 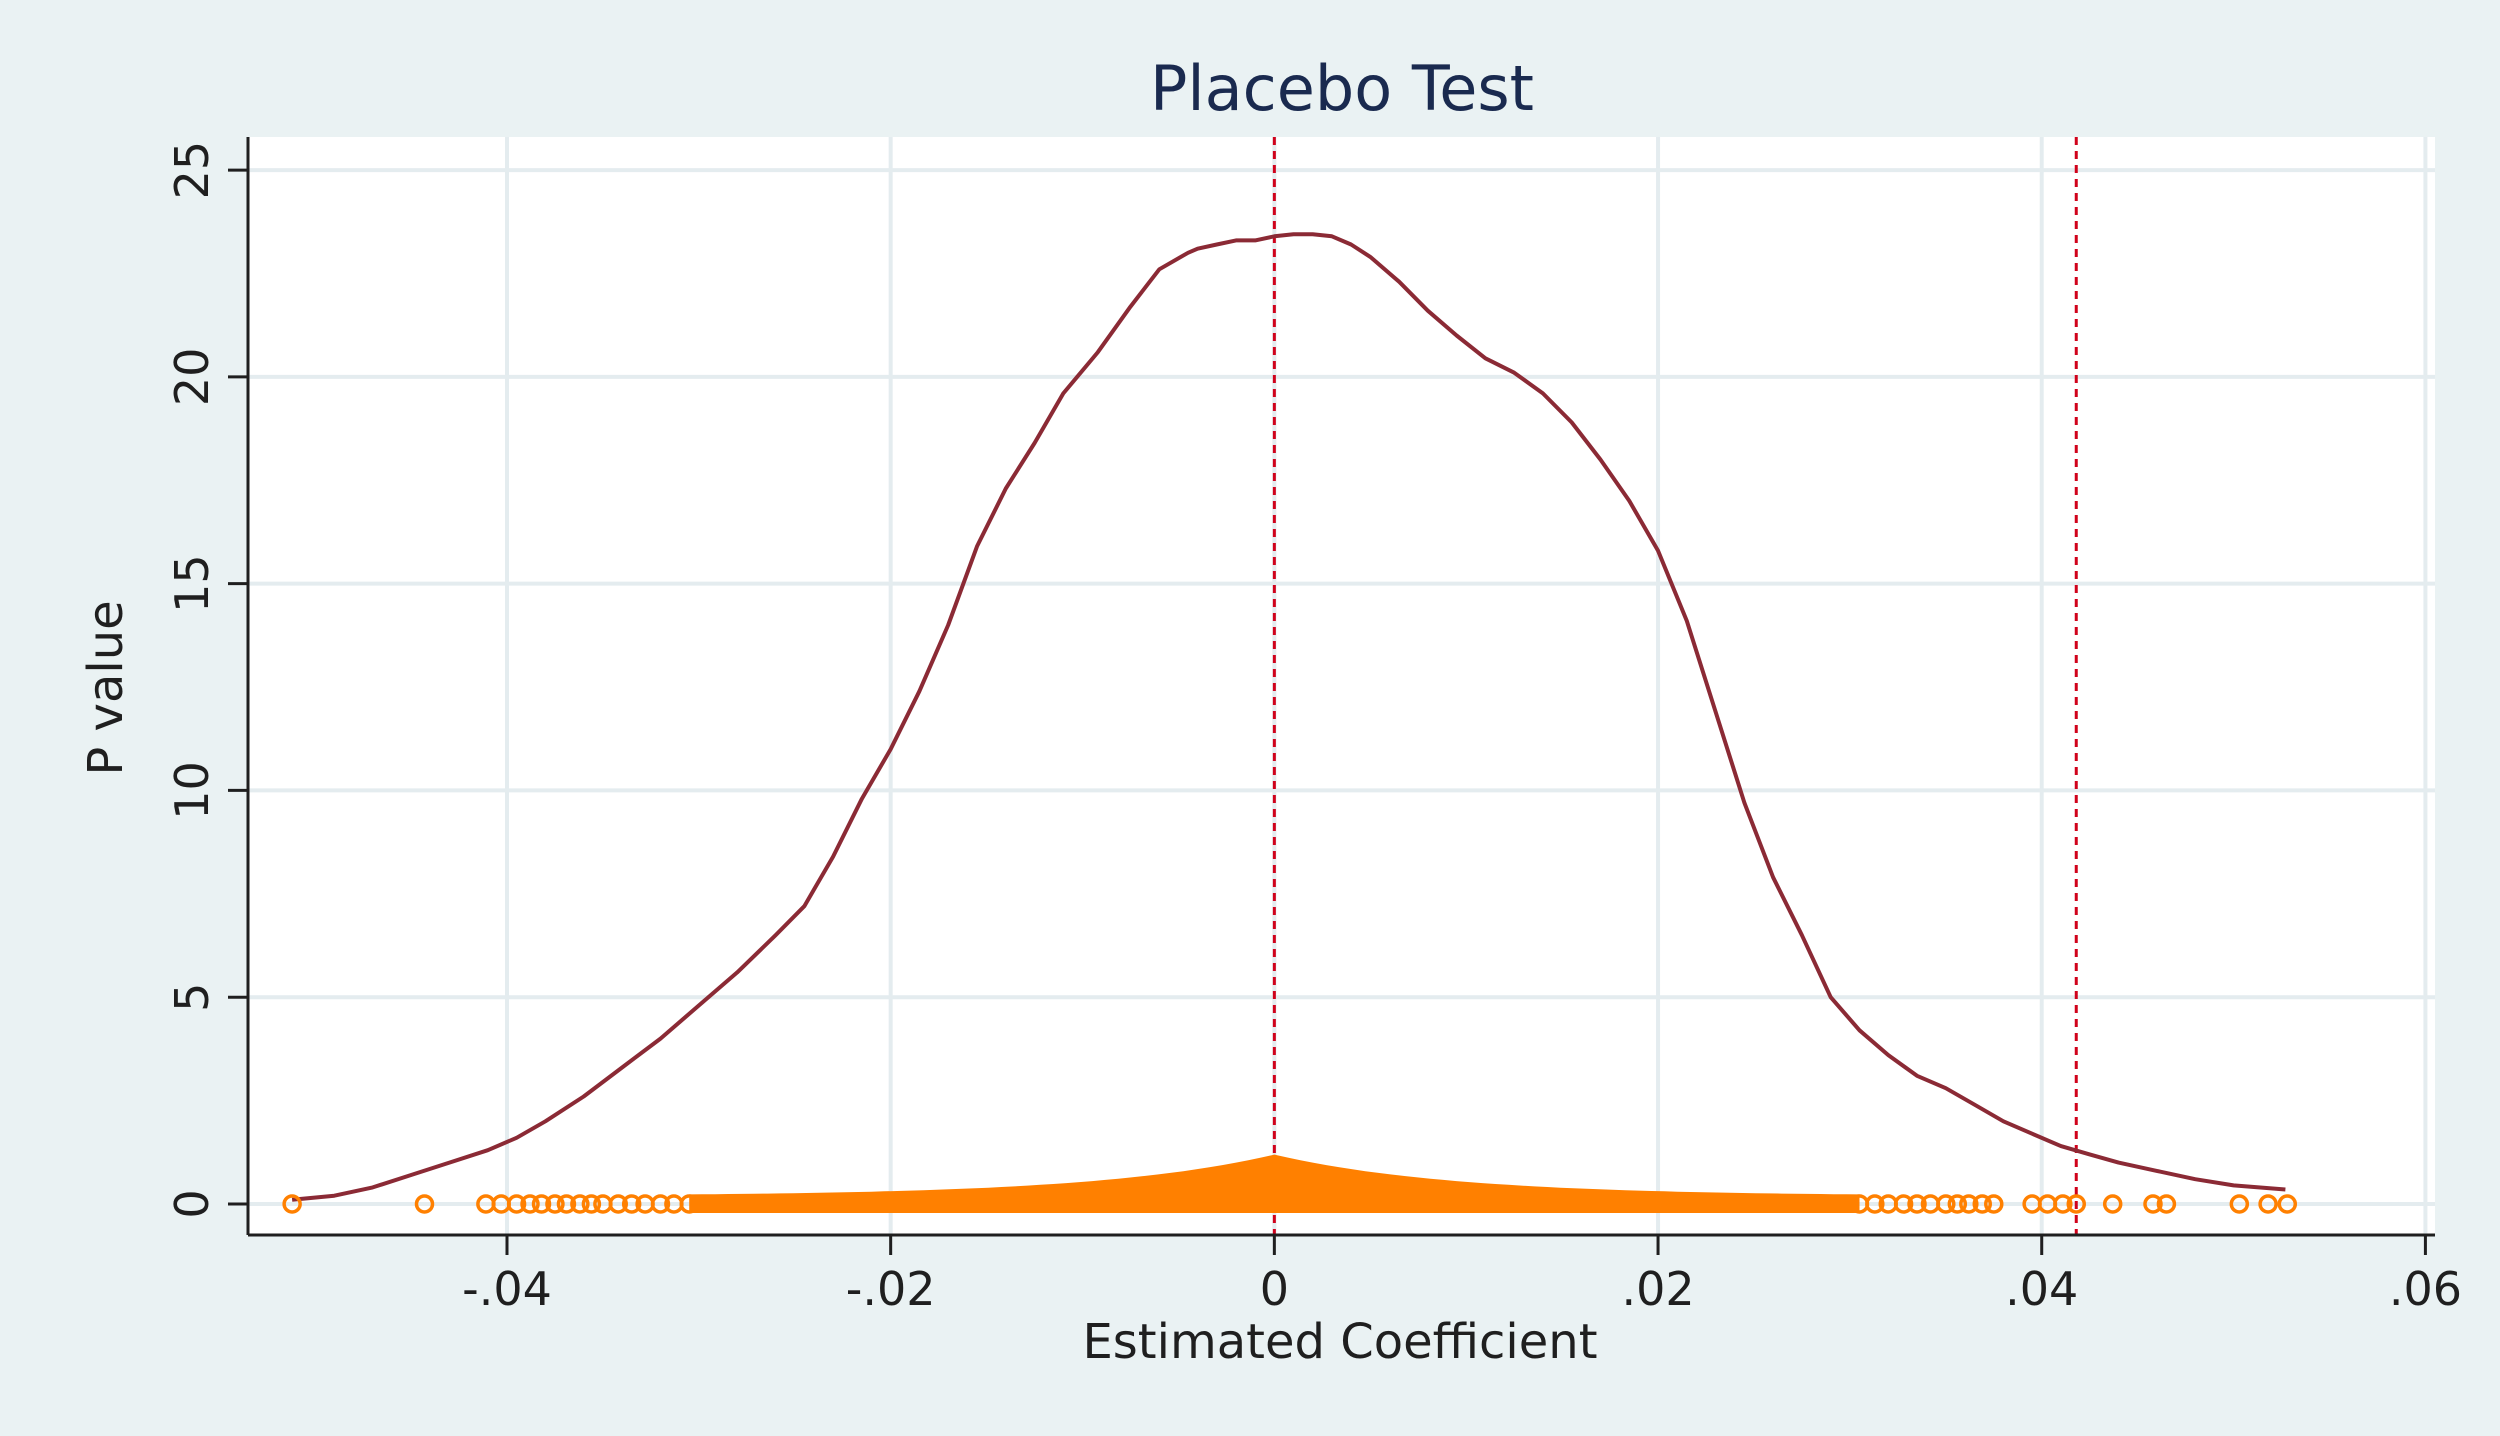 I want to click on y-ticks: 0 5 10 15 20 25, so click(x=206, y=680).